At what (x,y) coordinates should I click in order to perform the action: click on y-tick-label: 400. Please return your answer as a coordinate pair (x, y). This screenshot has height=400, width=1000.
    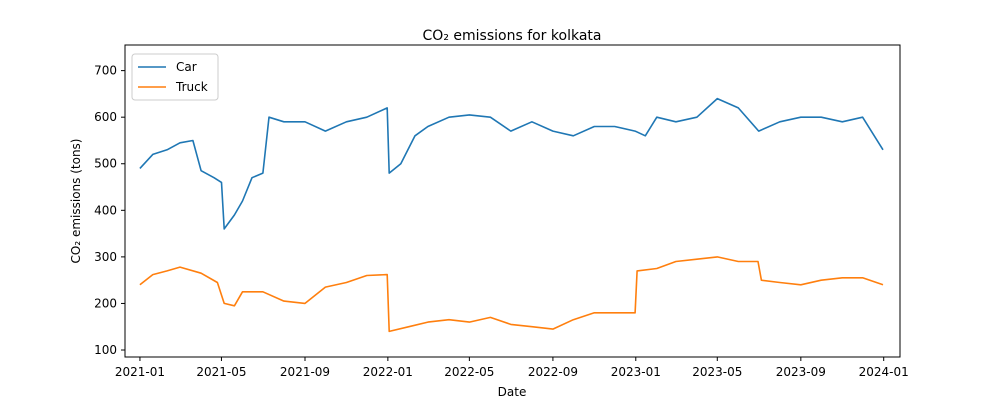
    Looking at the image, I should click on (105, 210).